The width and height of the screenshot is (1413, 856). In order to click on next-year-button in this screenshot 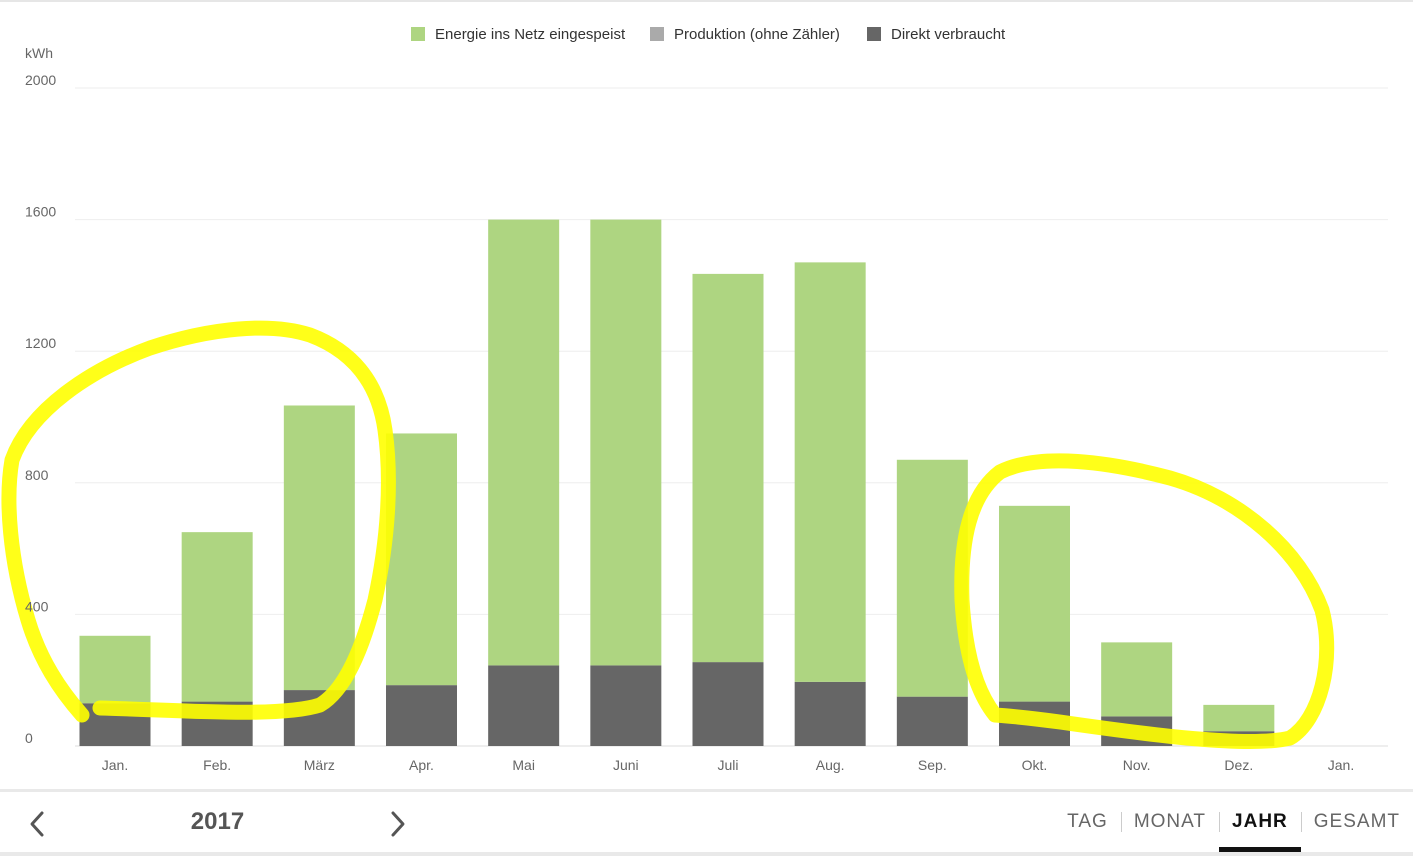, I will do `click(398, 824)`.